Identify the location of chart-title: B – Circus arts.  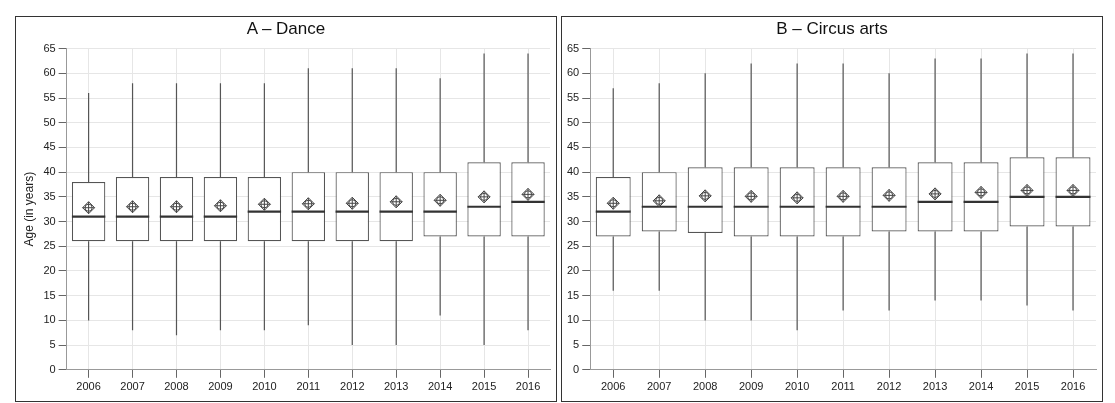
(832, 29).